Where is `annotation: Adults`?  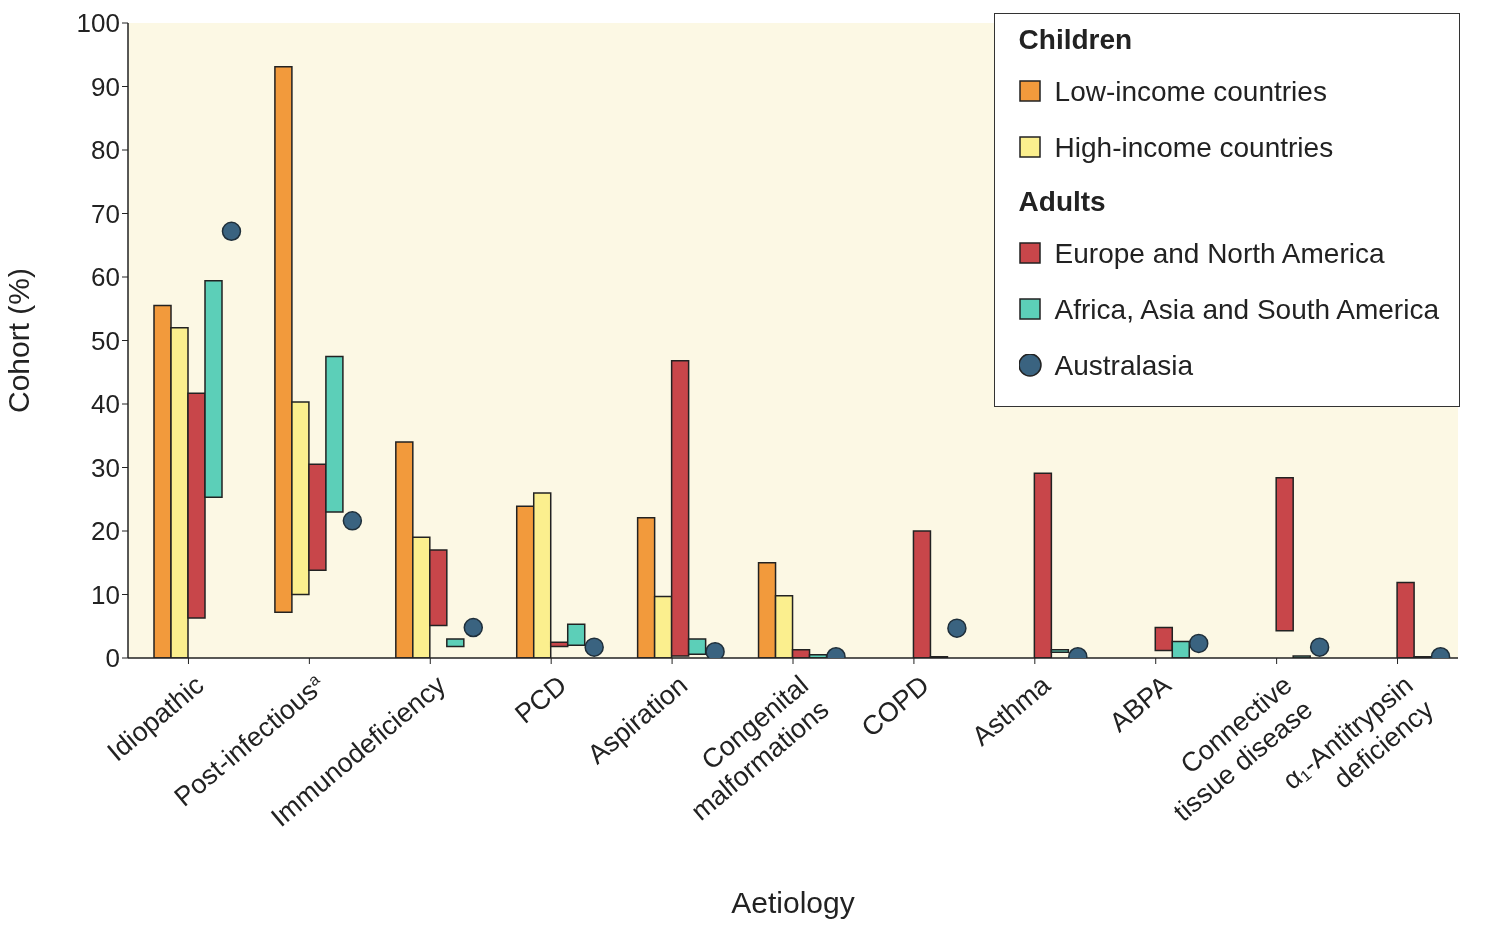 annotation: Adults is located at coordinates (1062, 202).